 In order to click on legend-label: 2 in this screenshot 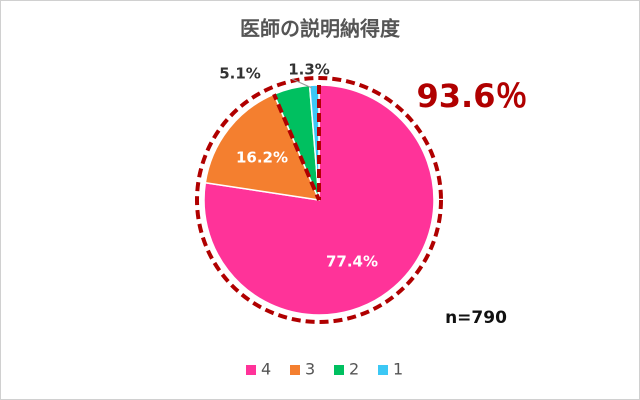, I will do `click(354, 369)`.